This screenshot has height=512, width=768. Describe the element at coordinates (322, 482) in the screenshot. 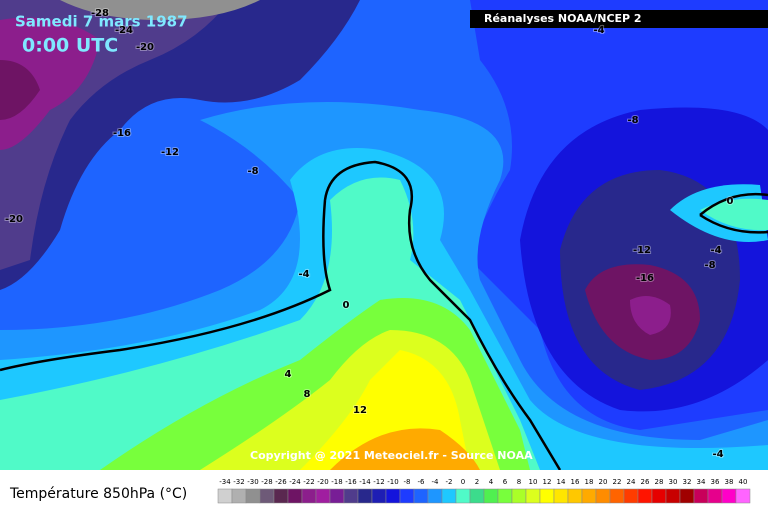

I see `legend-label: -20` at that location.